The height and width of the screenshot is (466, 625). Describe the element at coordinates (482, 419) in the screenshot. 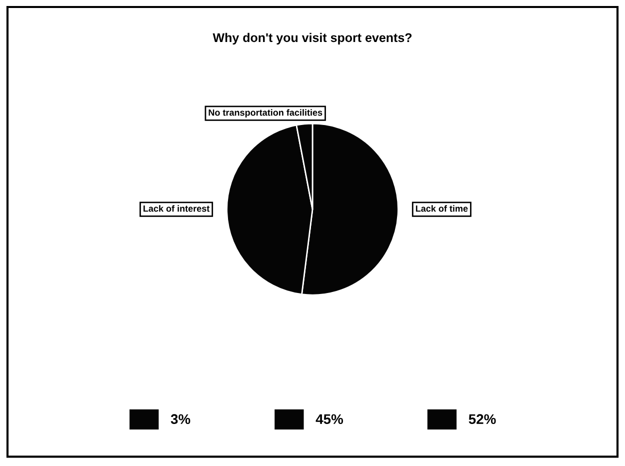

I see `legend-label: 52%` at that location.